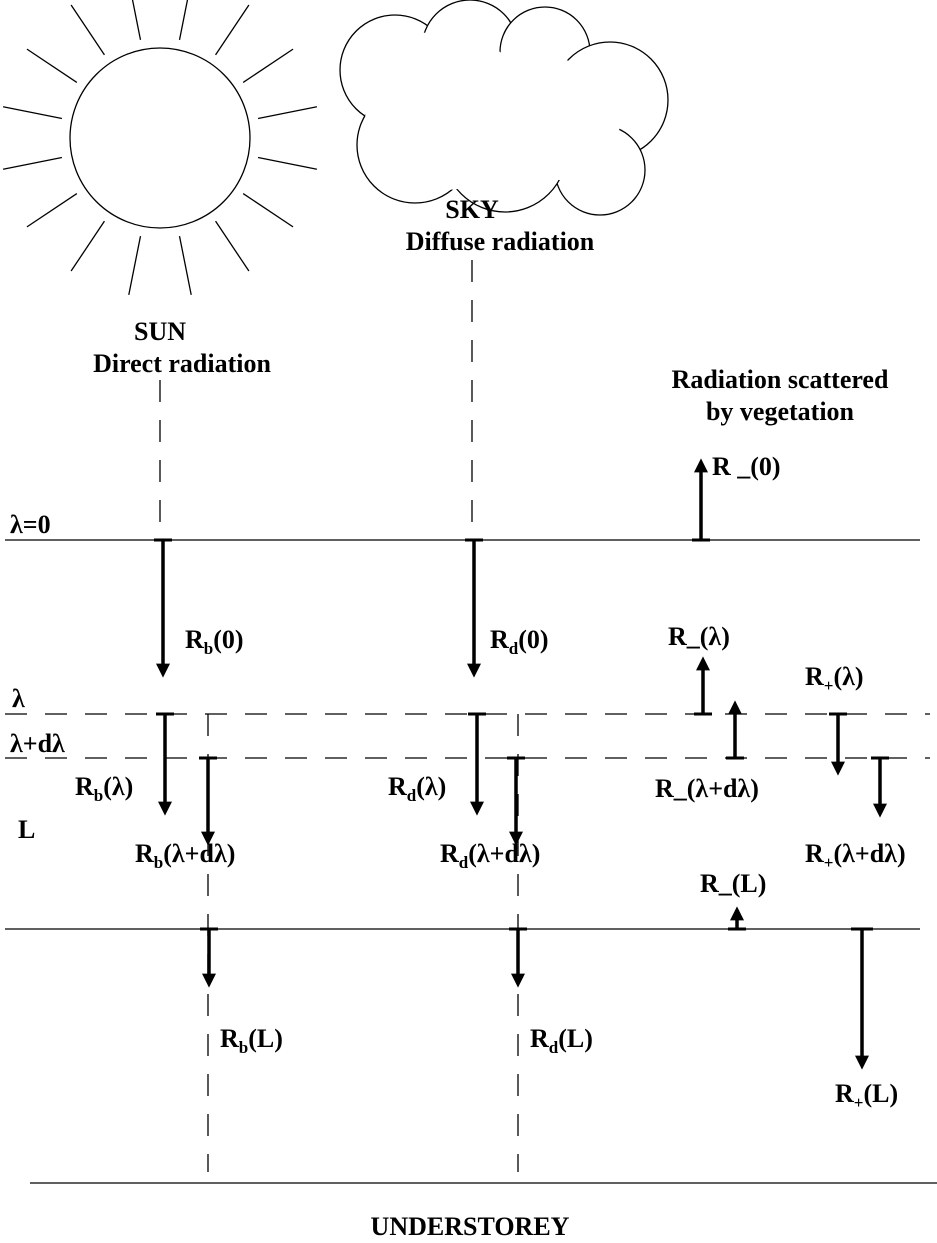 Image resolution: width=937 pixels, height=1243 pixels. I want to click on flux-label: Rd(L), so click(561, 1040).